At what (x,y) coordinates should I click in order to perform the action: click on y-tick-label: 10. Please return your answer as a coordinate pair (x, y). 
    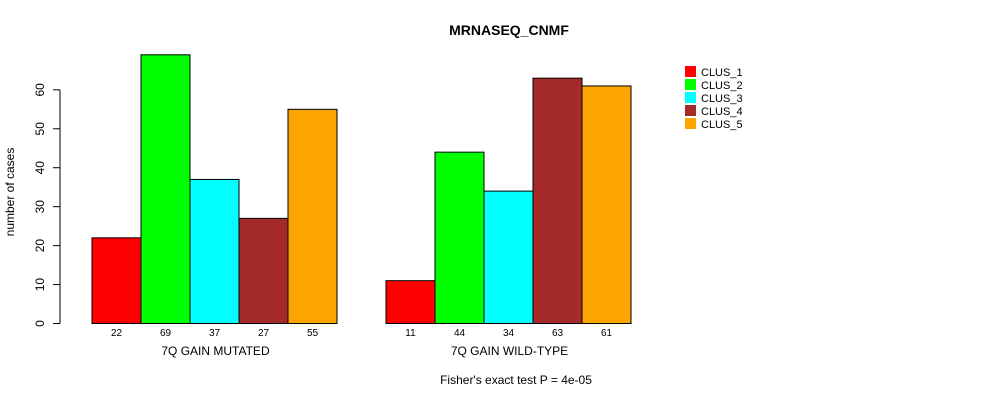
    Looking at the image, I should click on (40, 285).